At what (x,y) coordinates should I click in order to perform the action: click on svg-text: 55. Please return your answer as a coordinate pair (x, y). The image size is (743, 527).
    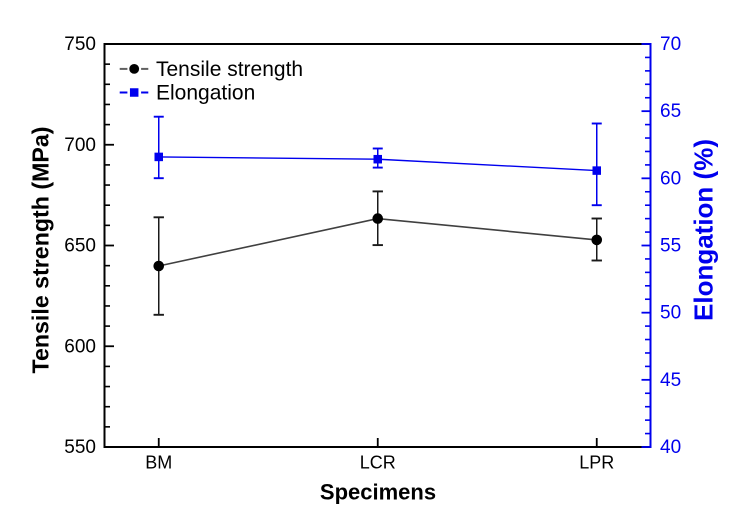
    Looking at the image, I should click on (670, 246).